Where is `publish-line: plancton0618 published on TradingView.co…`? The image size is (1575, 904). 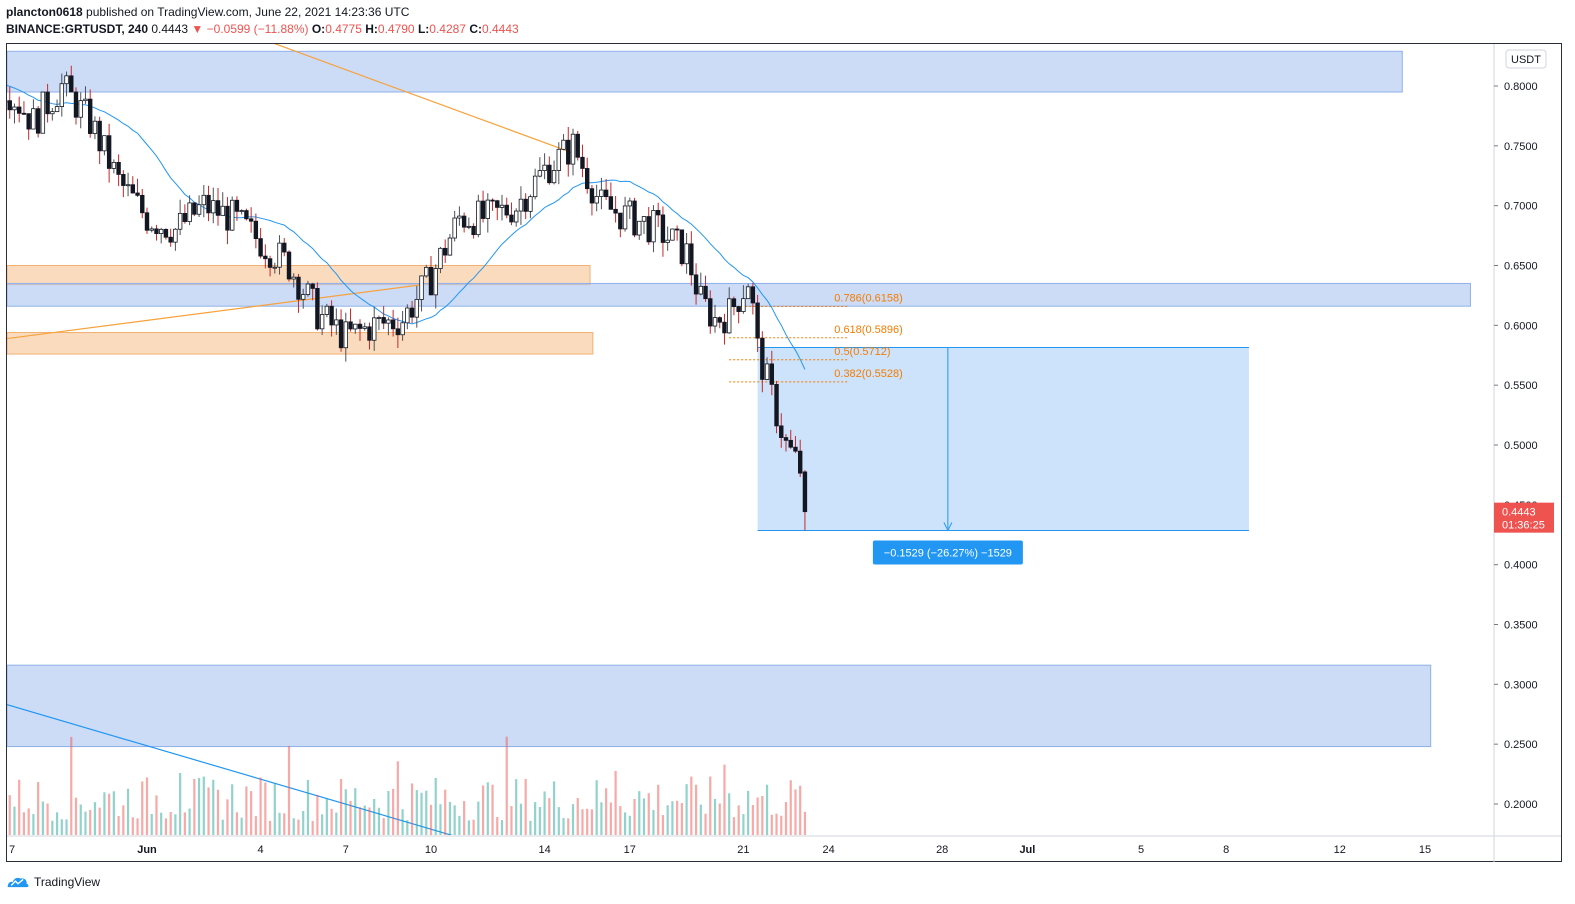 publish-line: plancton0618 published on TradingView.co… is located at coordinates (262, 12).